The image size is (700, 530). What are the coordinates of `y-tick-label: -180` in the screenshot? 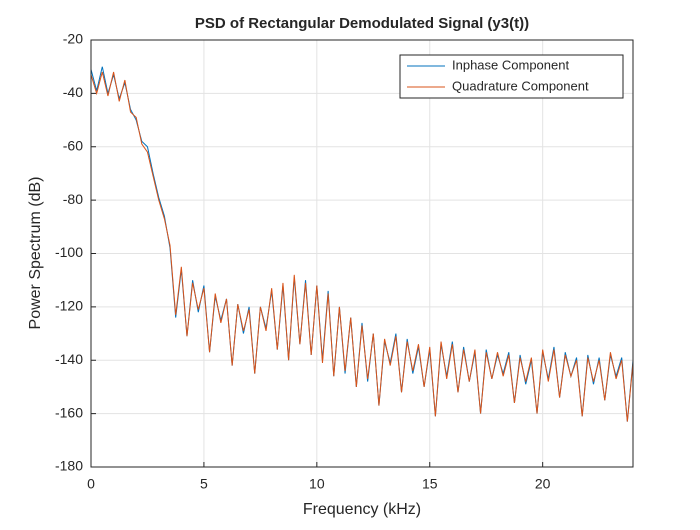 It's located at (69, 466).